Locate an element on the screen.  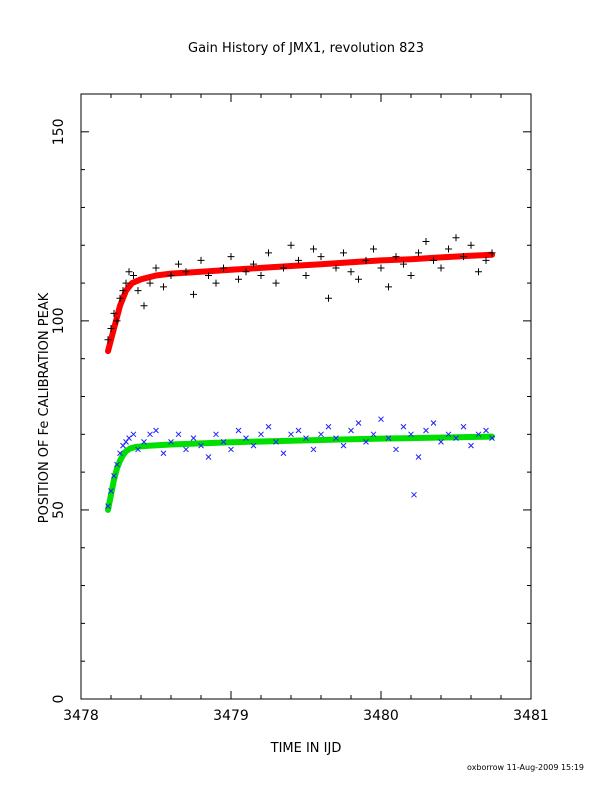
x-tick-label: 3481 is located at coordinates (531, 716).